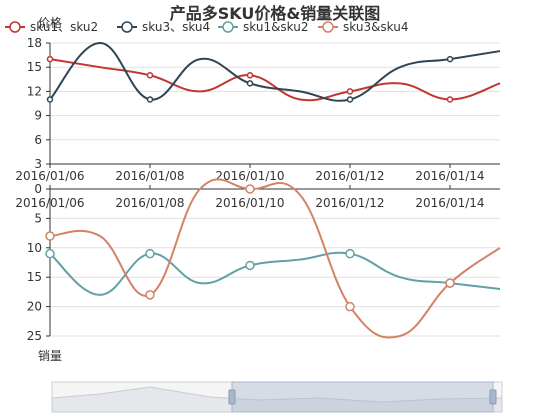 Image resolution: width=550 pixels, height=420 pixels. What do you see at coordinates (38, 189) in the screenshot?
I see `y-tick-label: 0` at bounding box center [38, 189].